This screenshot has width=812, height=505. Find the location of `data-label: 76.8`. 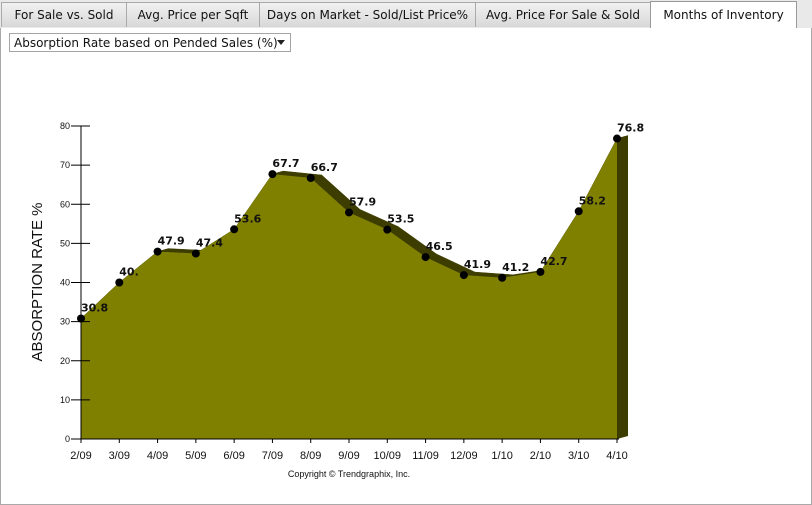

data-label: 76.8 is located at coordinates (630, 128).